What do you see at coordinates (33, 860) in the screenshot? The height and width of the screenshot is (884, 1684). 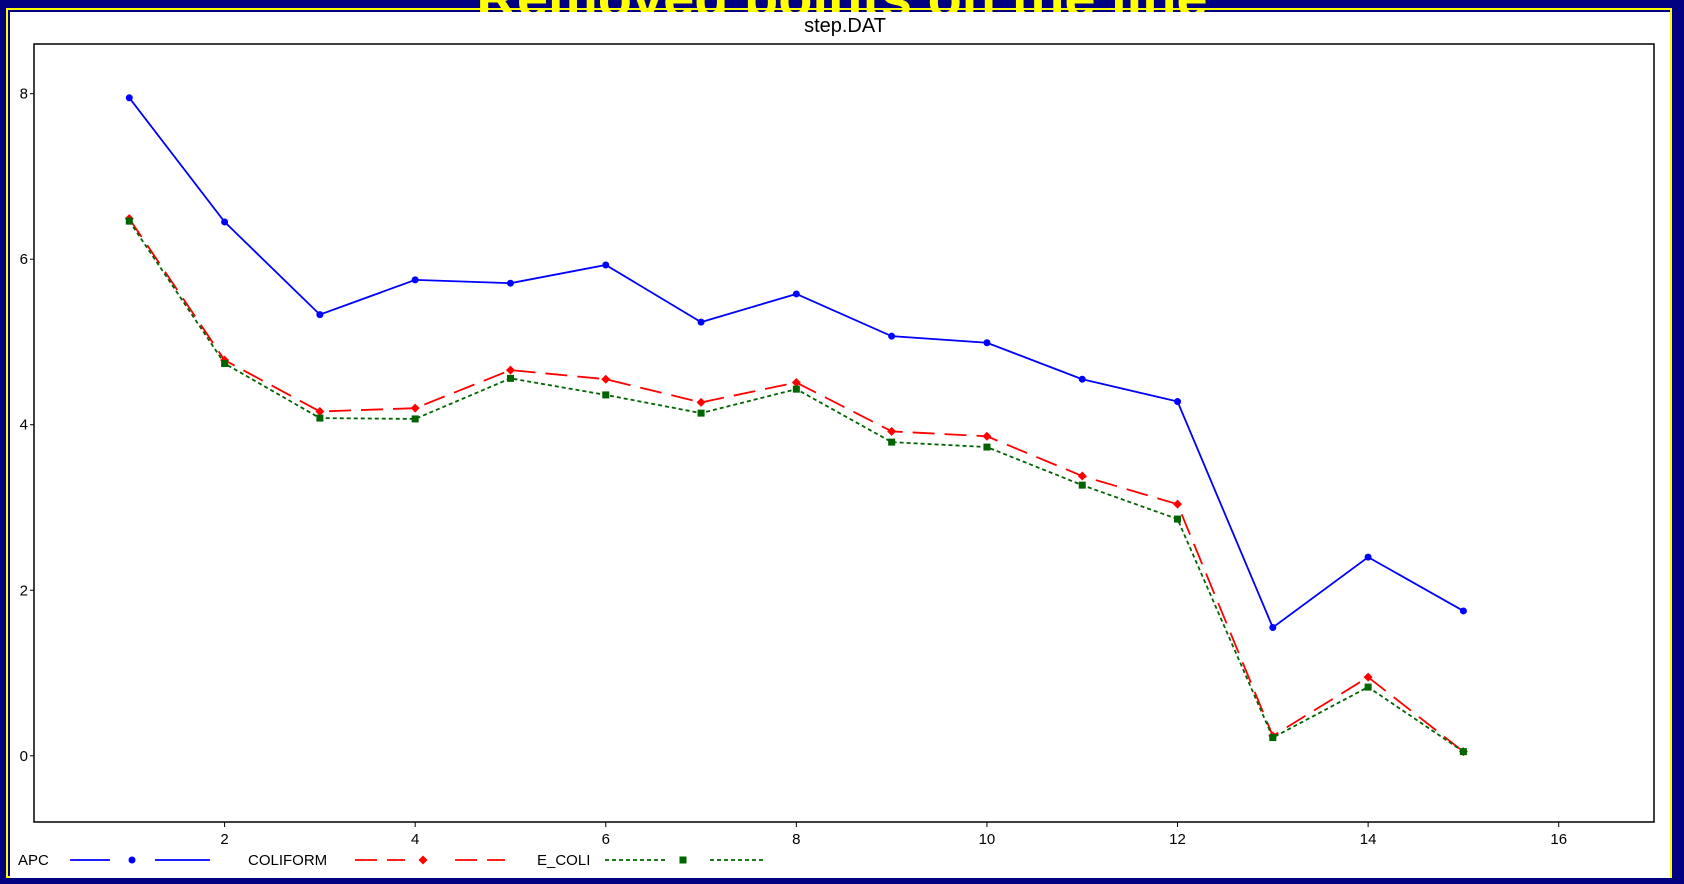 I see `legend-label-apc: APC` at bounding box center [33, 860].